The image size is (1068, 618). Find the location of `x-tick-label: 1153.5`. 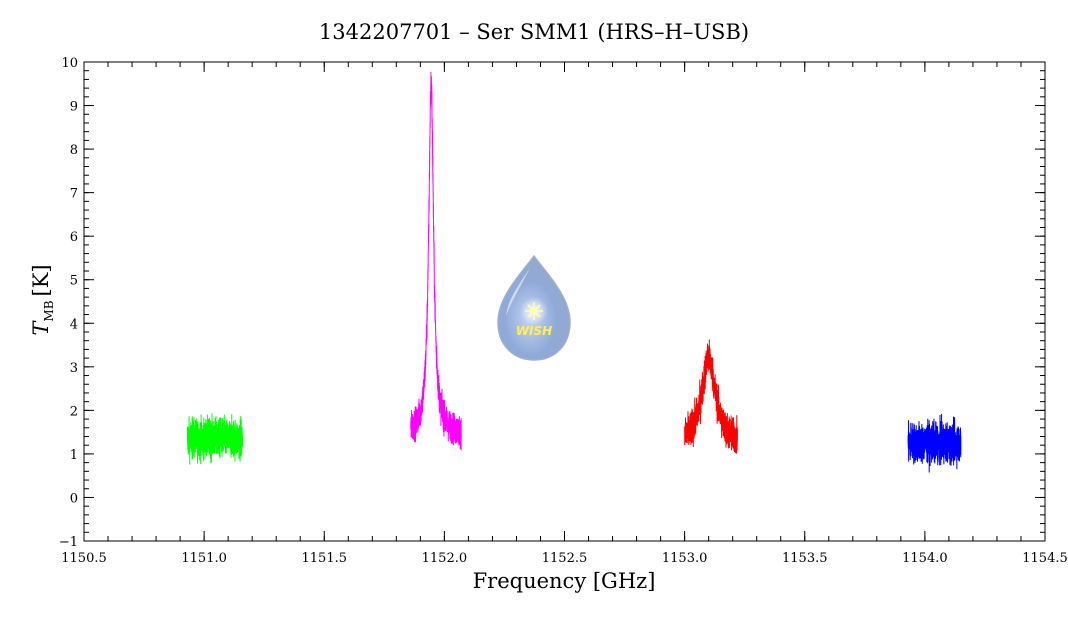

x-tick-label: 1153.5 is located at coordinates (805, 558).